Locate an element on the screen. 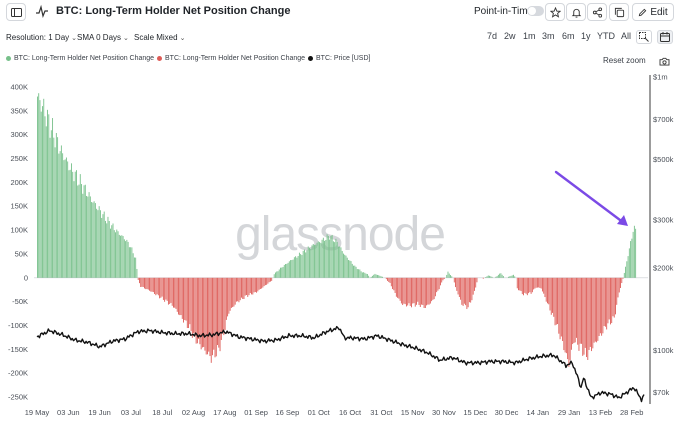 The height and width of the screenshot is (427, 680). edit-button: Edit is located at coordinates (653, 12).